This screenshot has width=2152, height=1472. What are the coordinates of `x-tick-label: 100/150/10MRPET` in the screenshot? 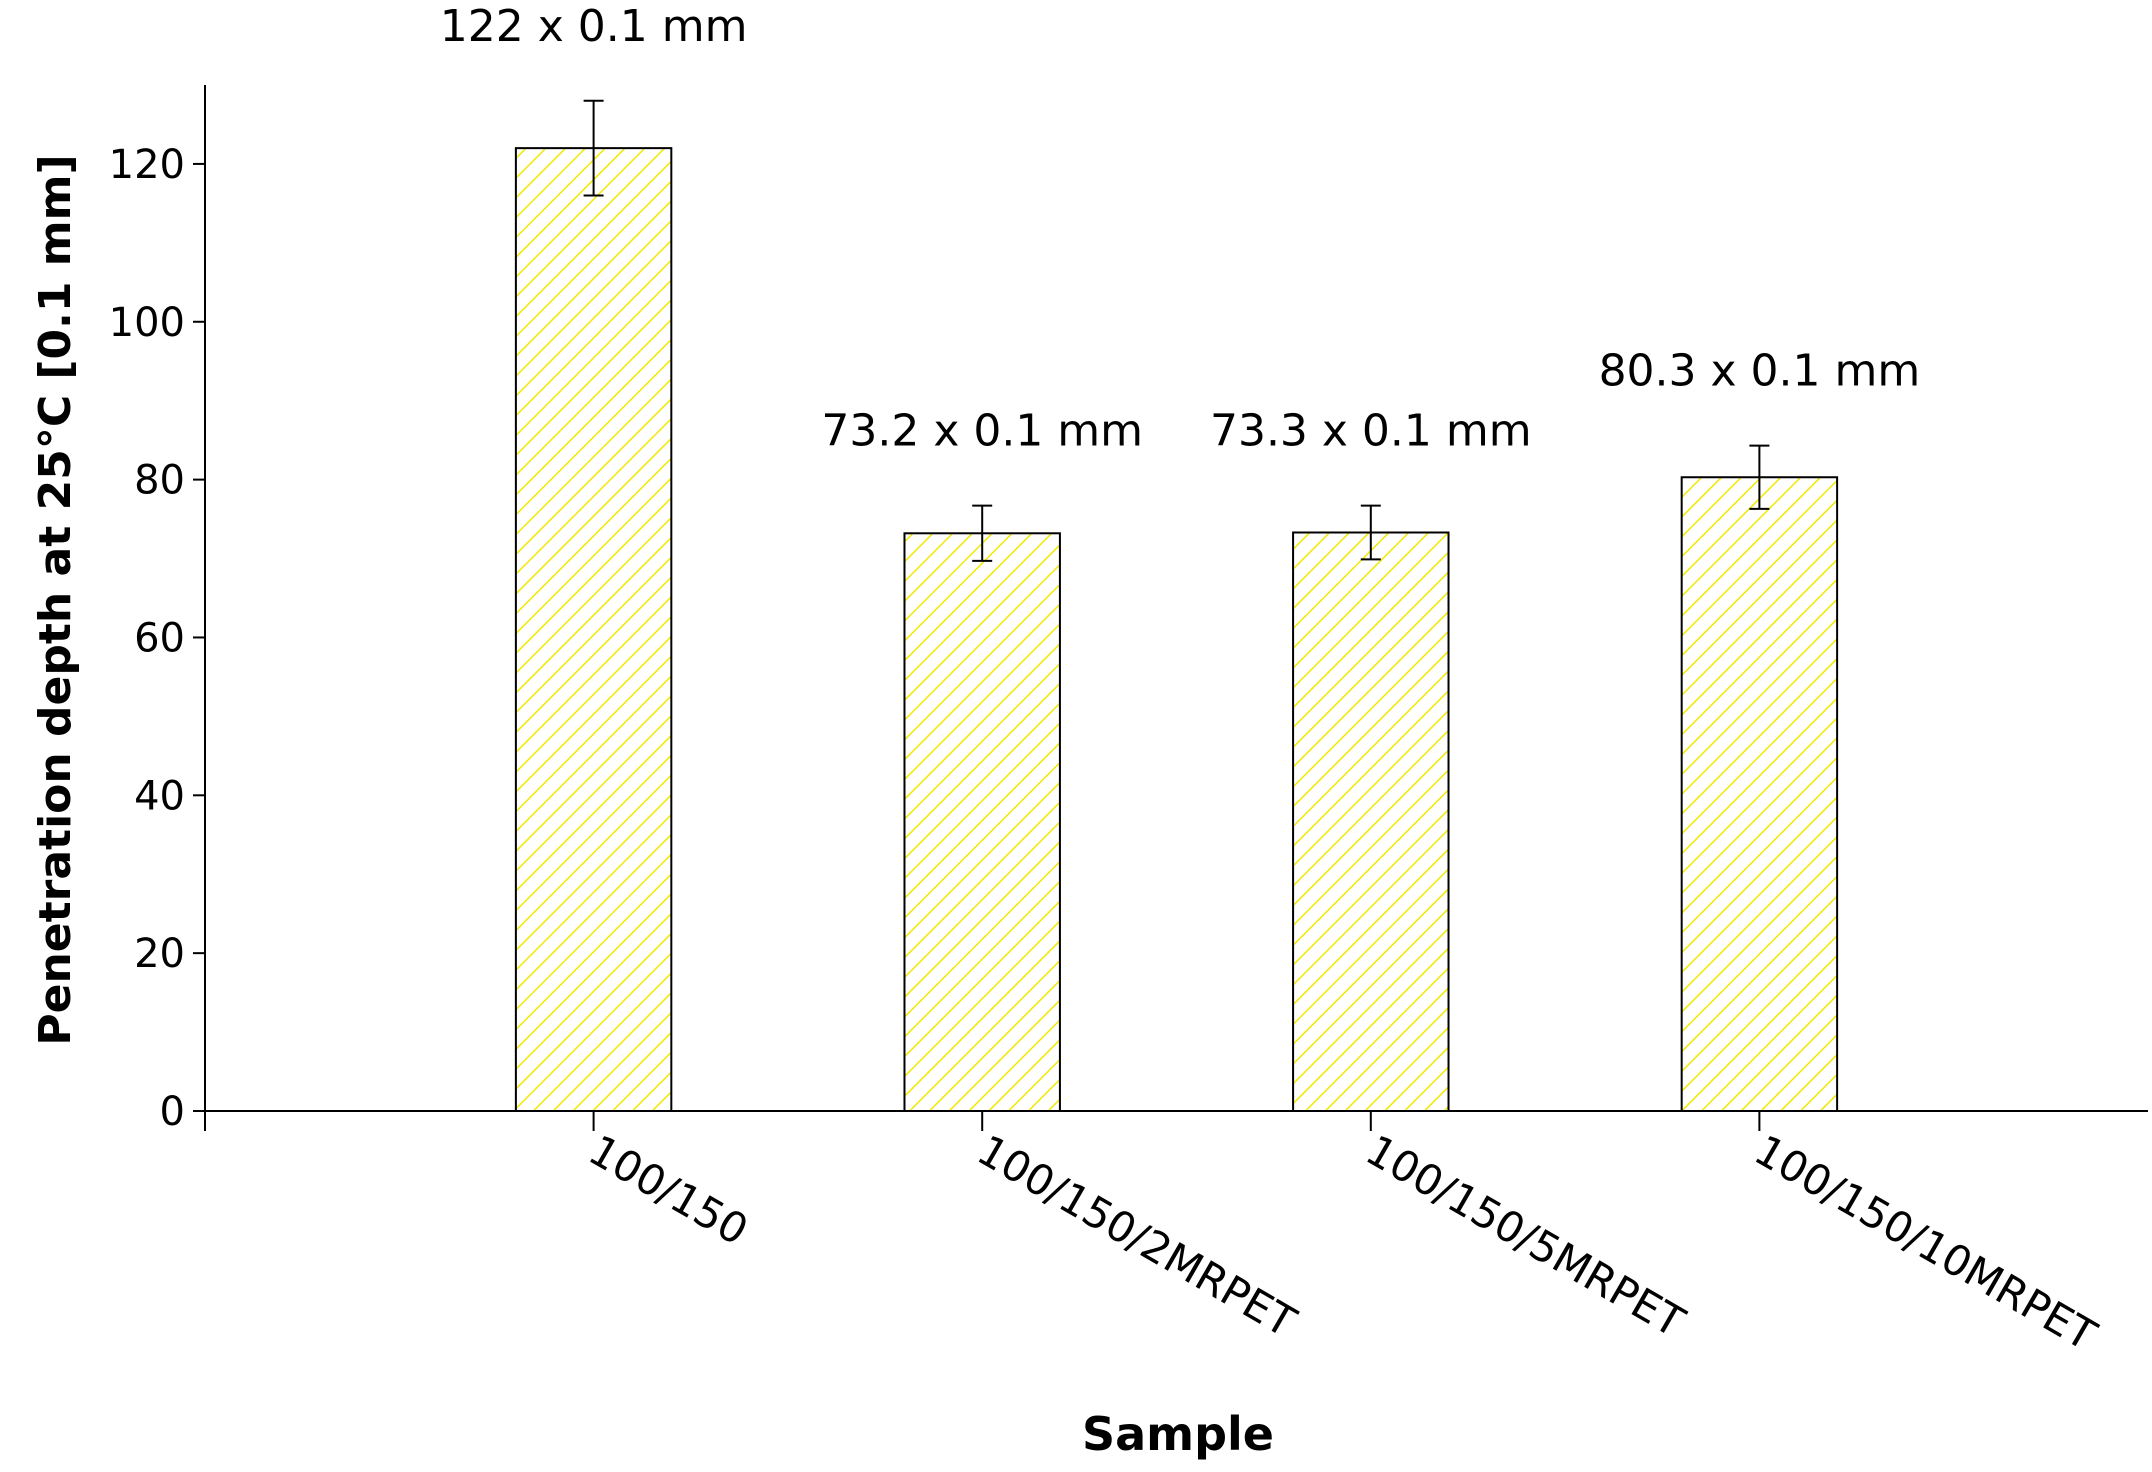 It's located at (1925, 1242).